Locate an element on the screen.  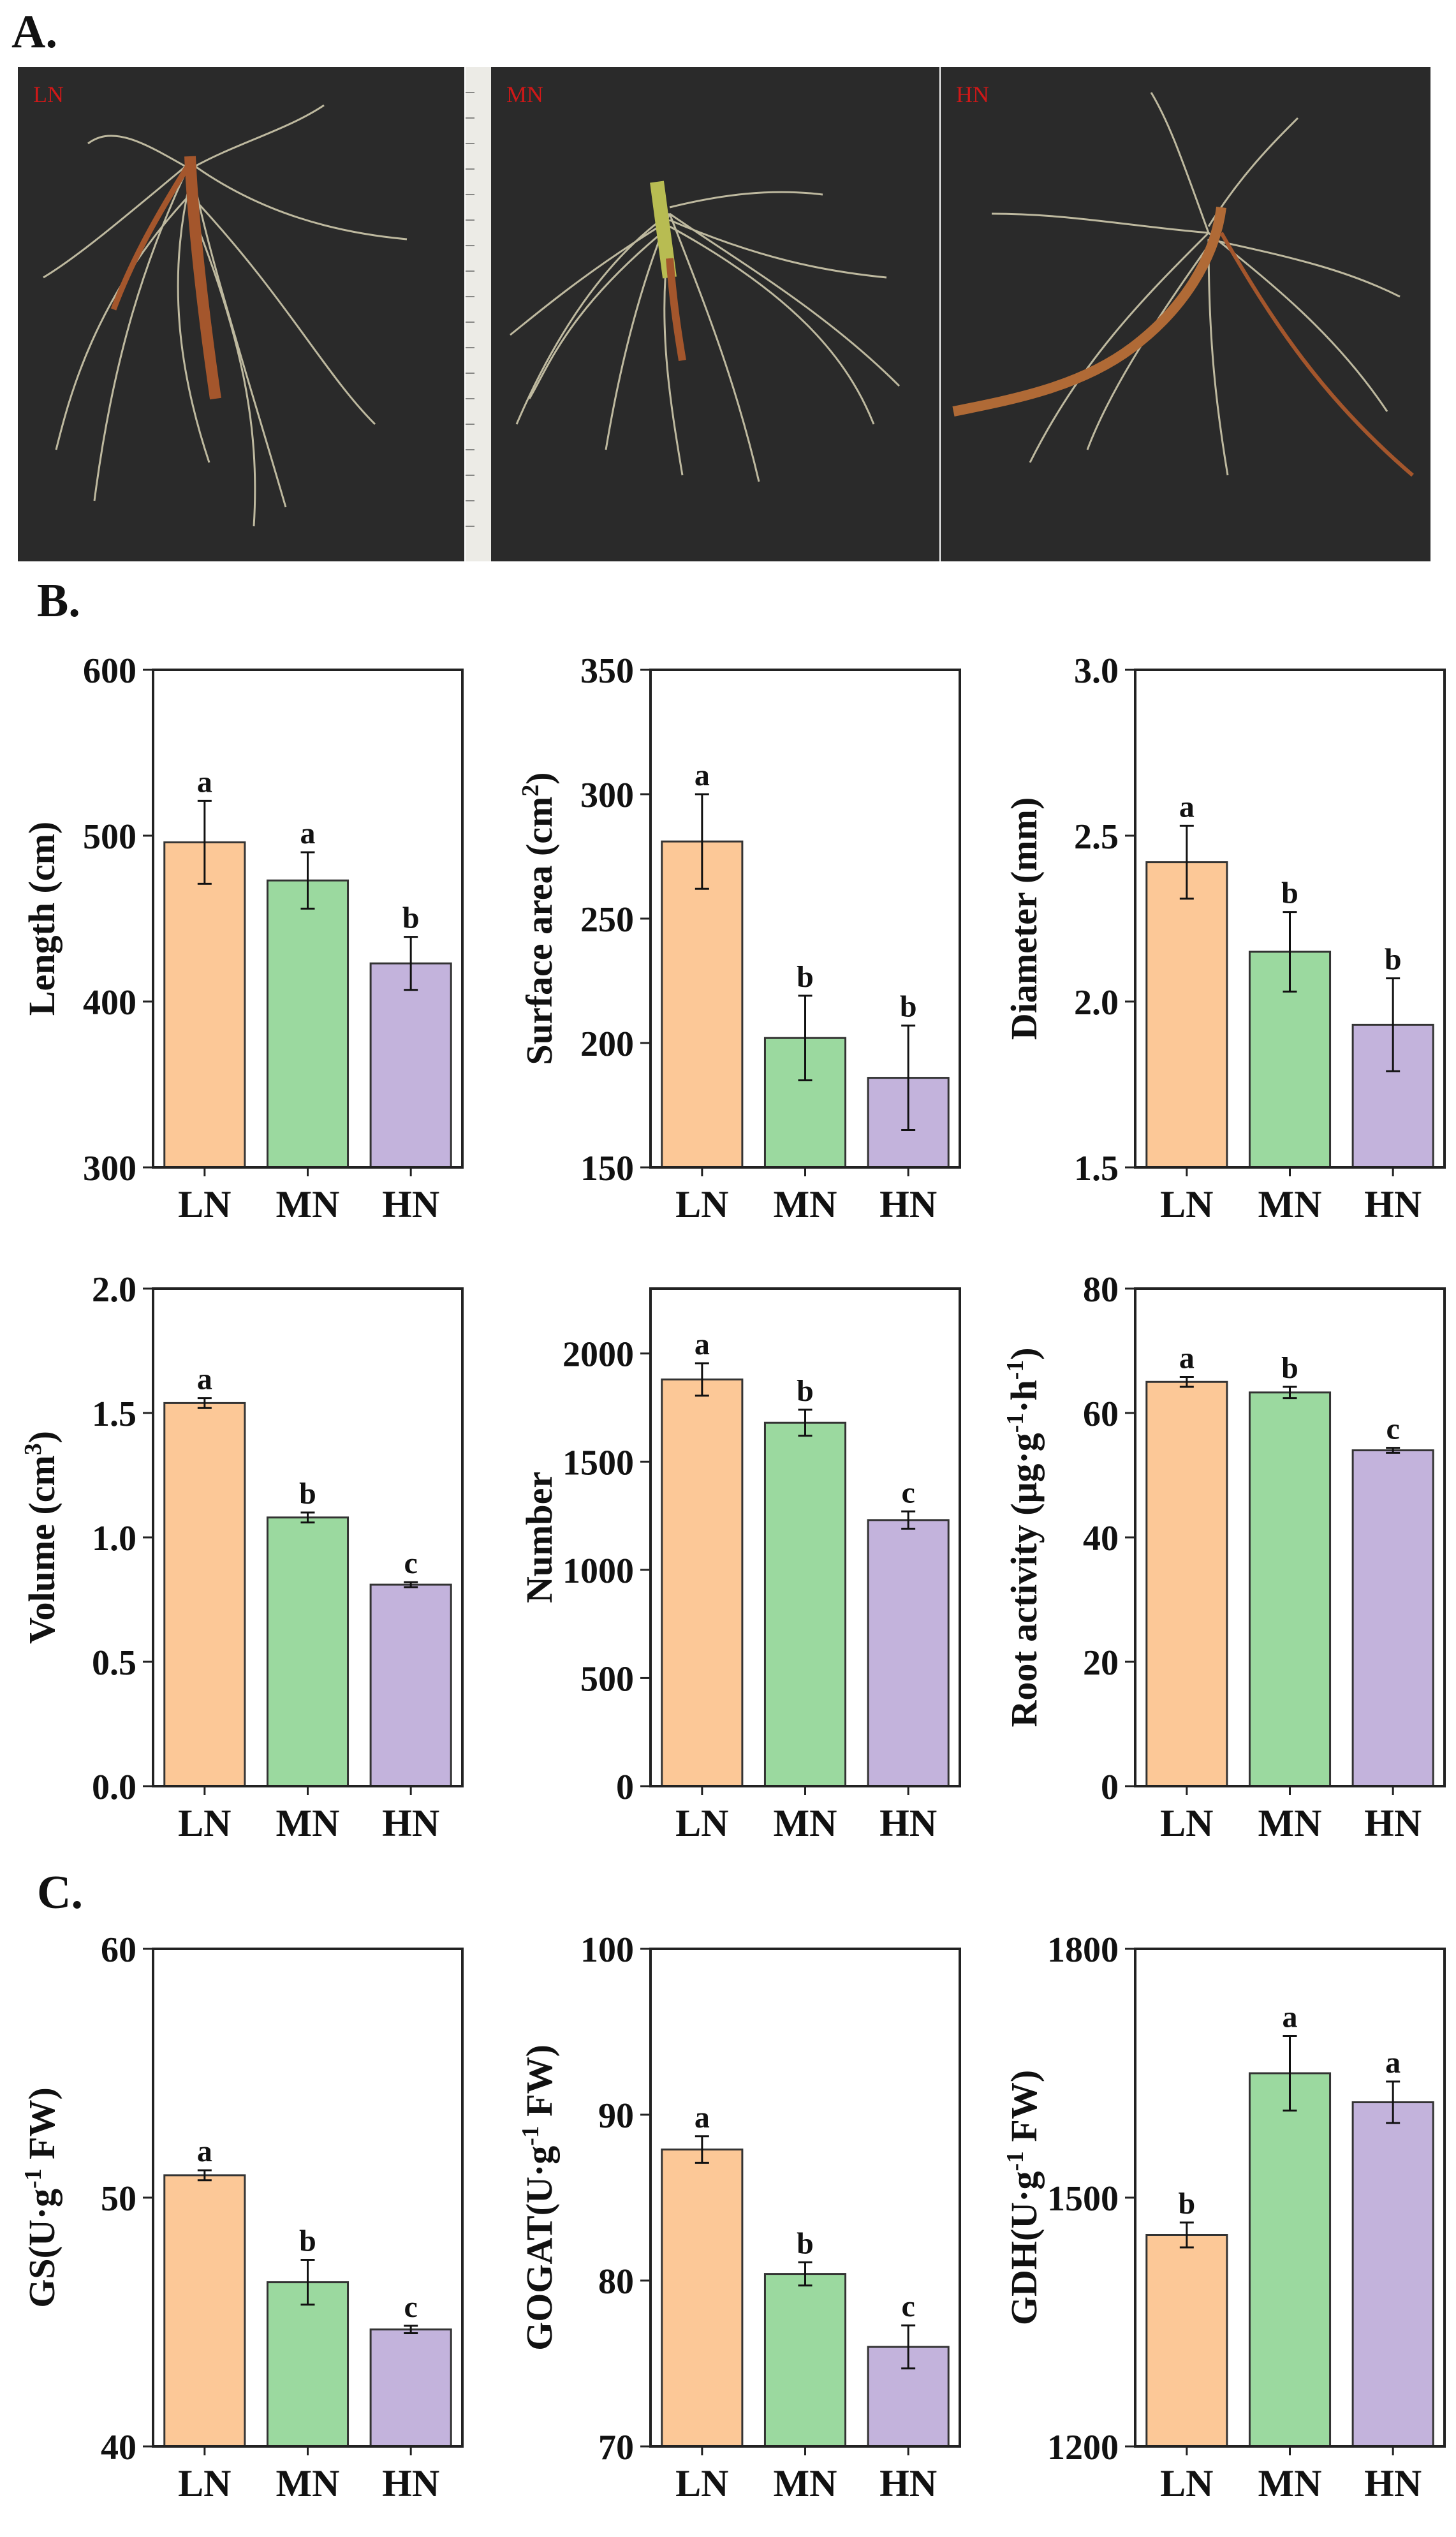
y-axis-label: GDH(U·g-1 FW) is located at coordinates (1023, 2197).